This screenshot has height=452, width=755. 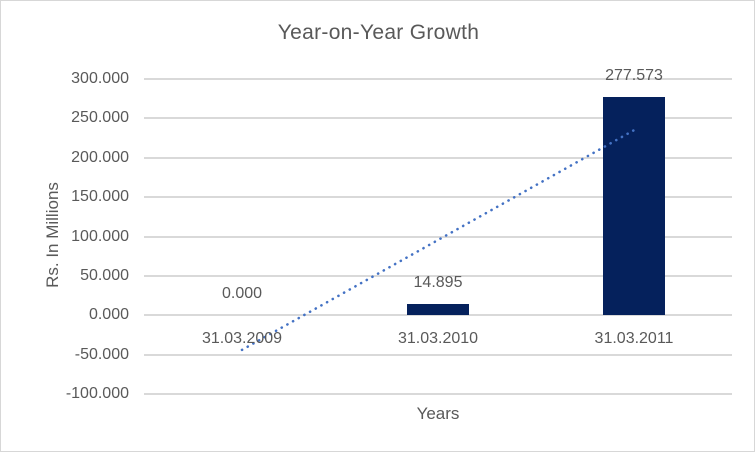 I want to click on y-axis-tick-label: 200.000, so click(x=100, y=157).